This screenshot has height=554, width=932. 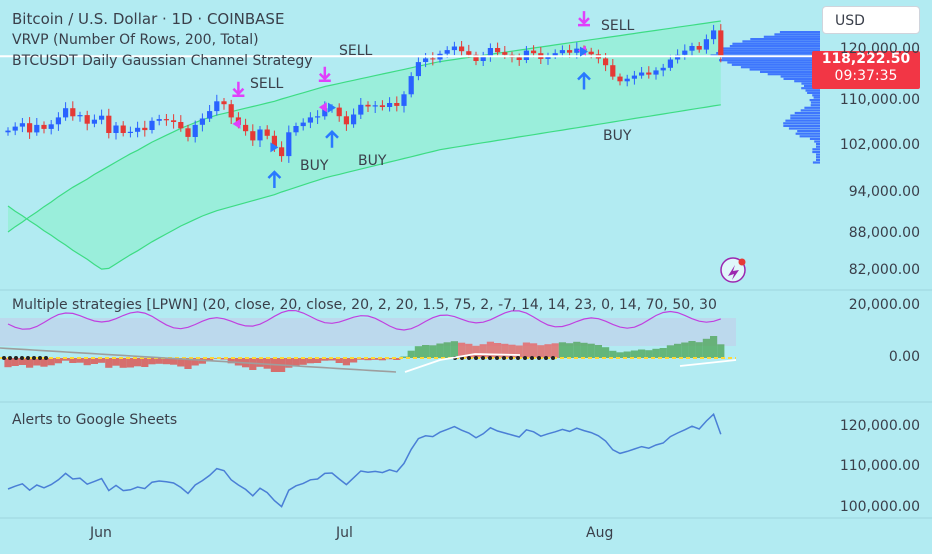 I want to click on symbol-title: Bitcoin / U.S. Dollar · 1D · COINBASE, so click(x=148, y=19).